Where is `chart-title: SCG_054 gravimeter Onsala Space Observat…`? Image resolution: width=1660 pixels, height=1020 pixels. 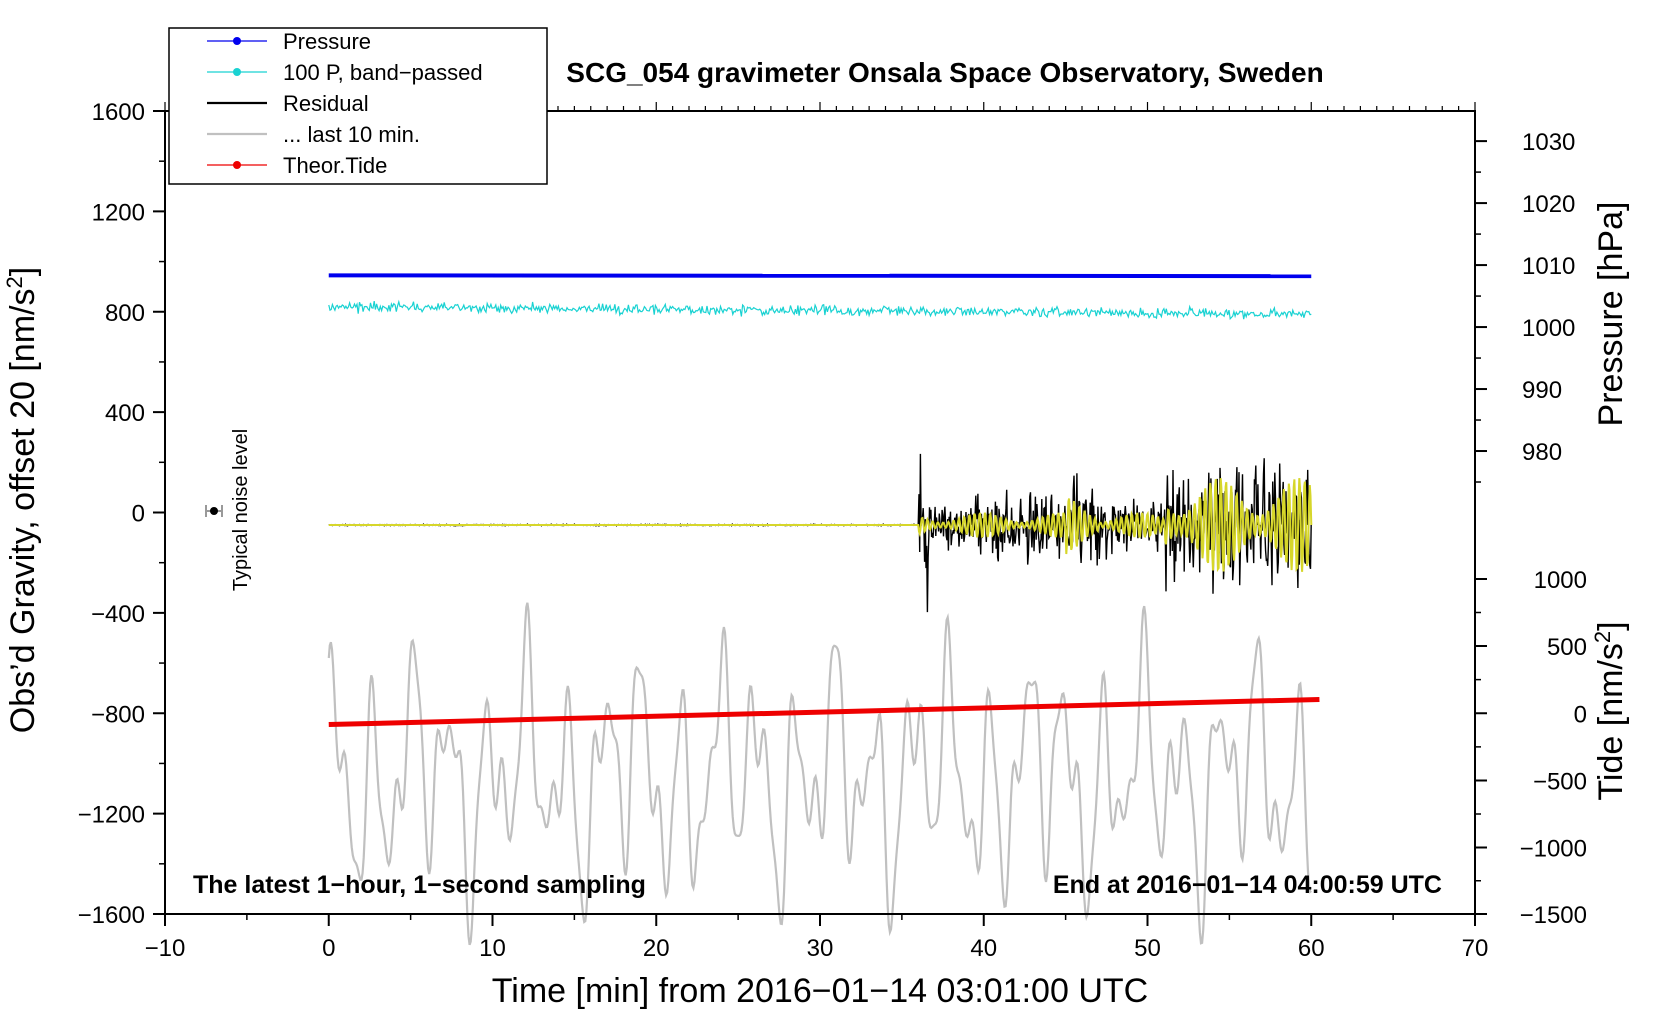
chart-title: SCG_054 gravimeter Onsala Space Observat… is located at coordinates (944, 72).